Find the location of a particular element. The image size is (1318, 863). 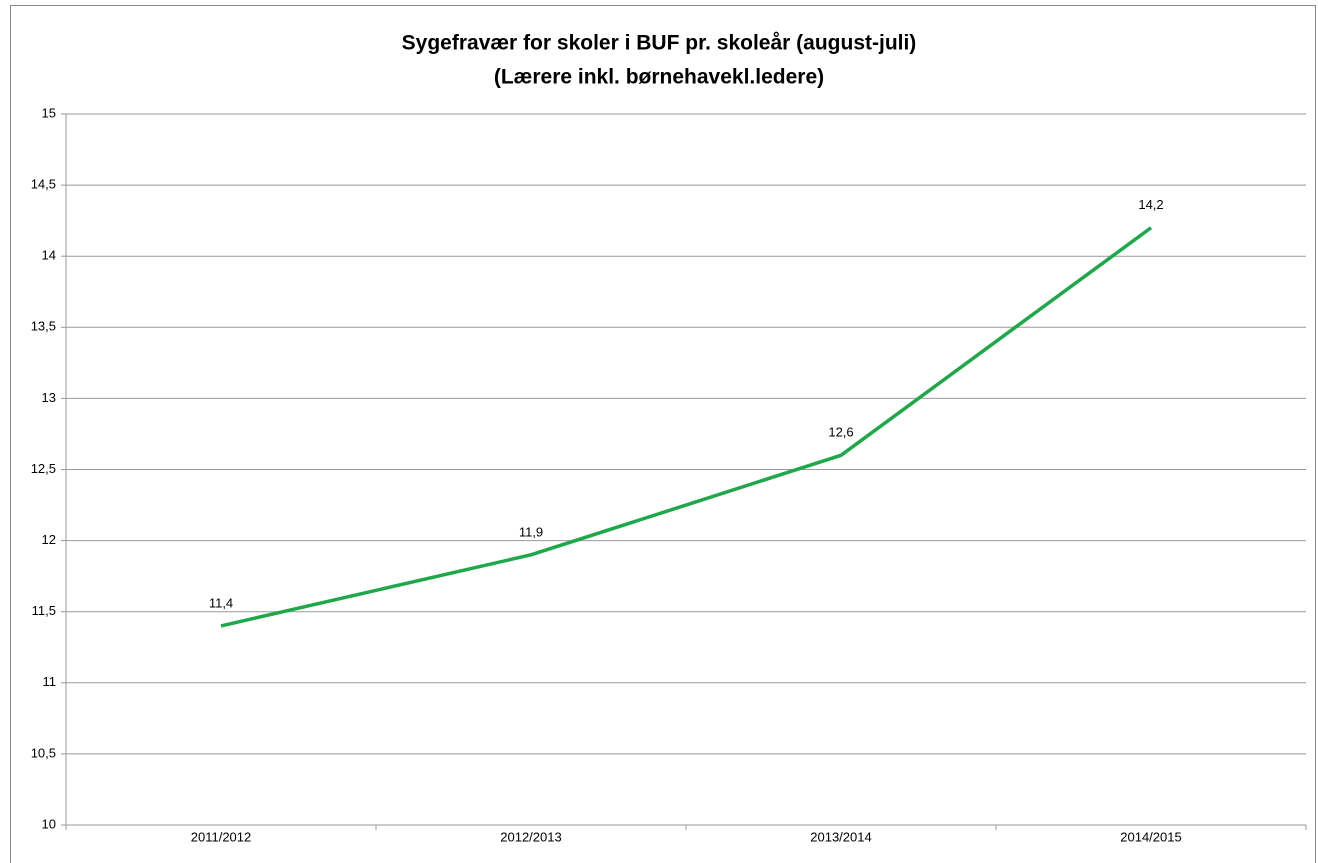

y-tick-label: 15 is located at coordinates (49, 112).